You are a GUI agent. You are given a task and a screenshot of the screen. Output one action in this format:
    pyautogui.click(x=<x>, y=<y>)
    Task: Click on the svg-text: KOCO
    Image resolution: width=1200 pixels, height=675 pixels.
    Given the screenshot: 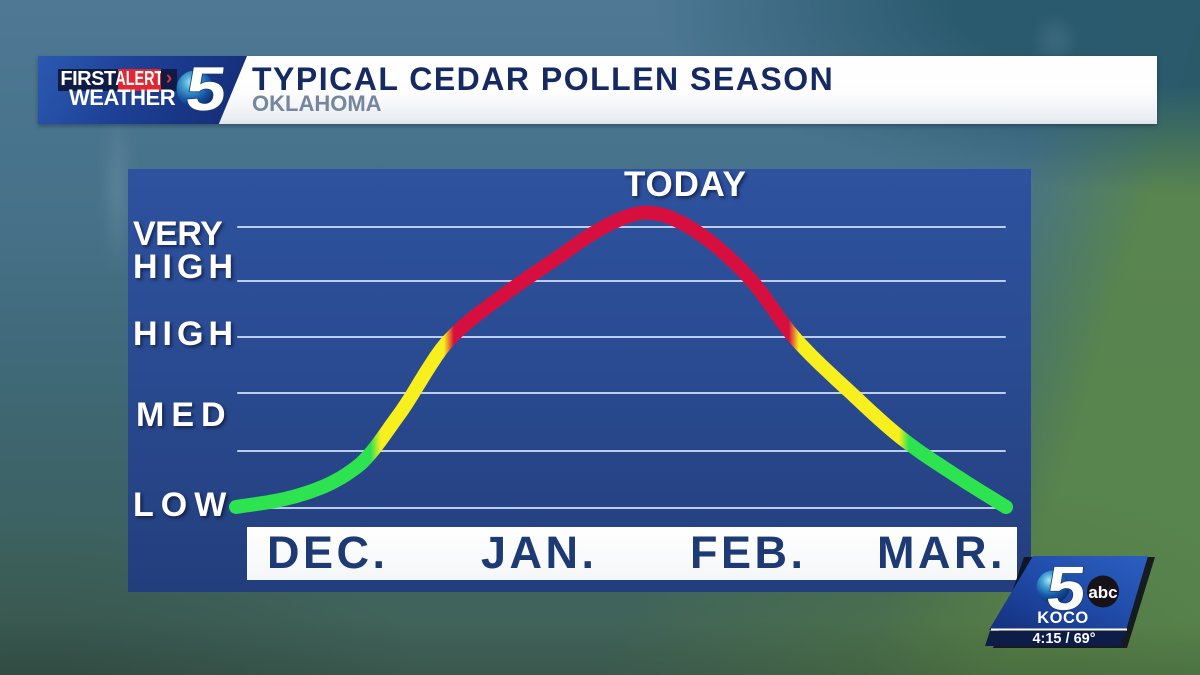 What is the action you would take?
    pyautogui.click(x=1063, y=618)
    